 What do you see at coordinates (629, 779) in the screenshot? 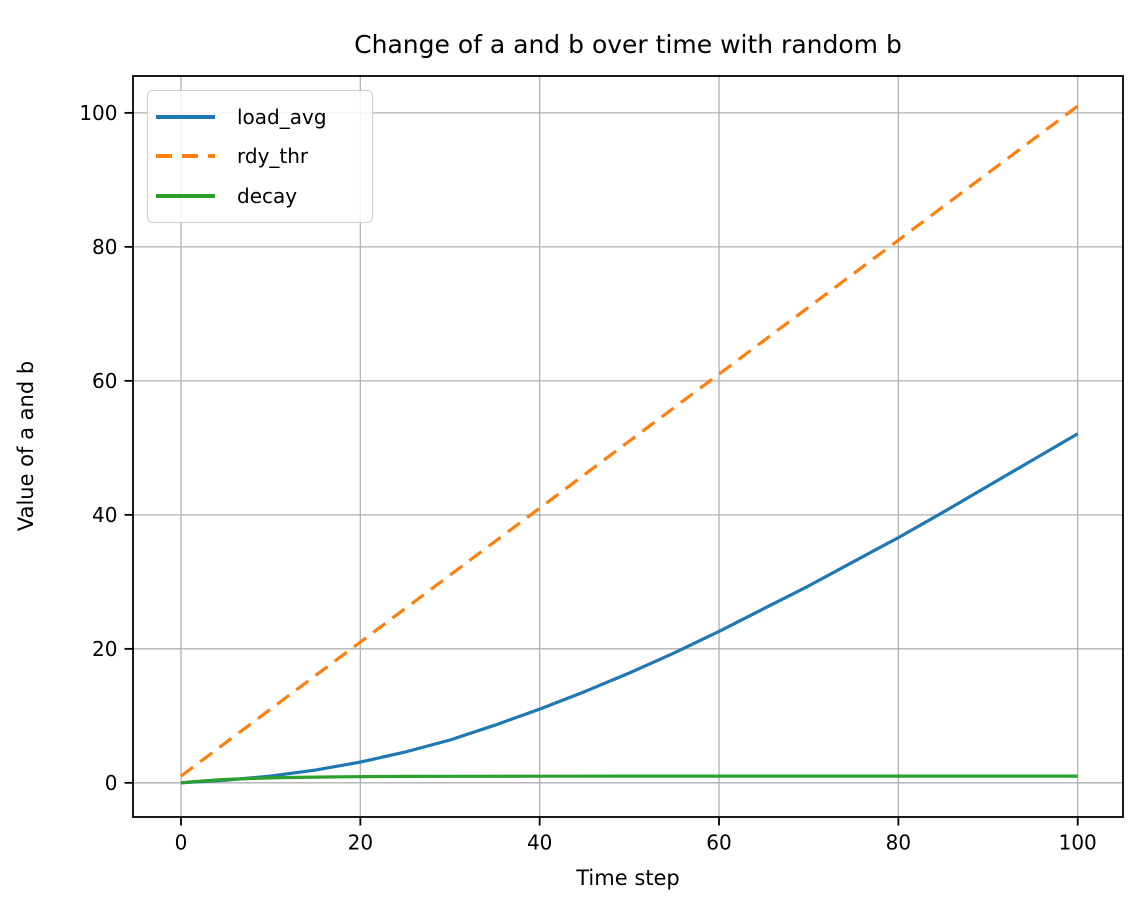
I see `series-line-decay` at bounding box center [629, 779].